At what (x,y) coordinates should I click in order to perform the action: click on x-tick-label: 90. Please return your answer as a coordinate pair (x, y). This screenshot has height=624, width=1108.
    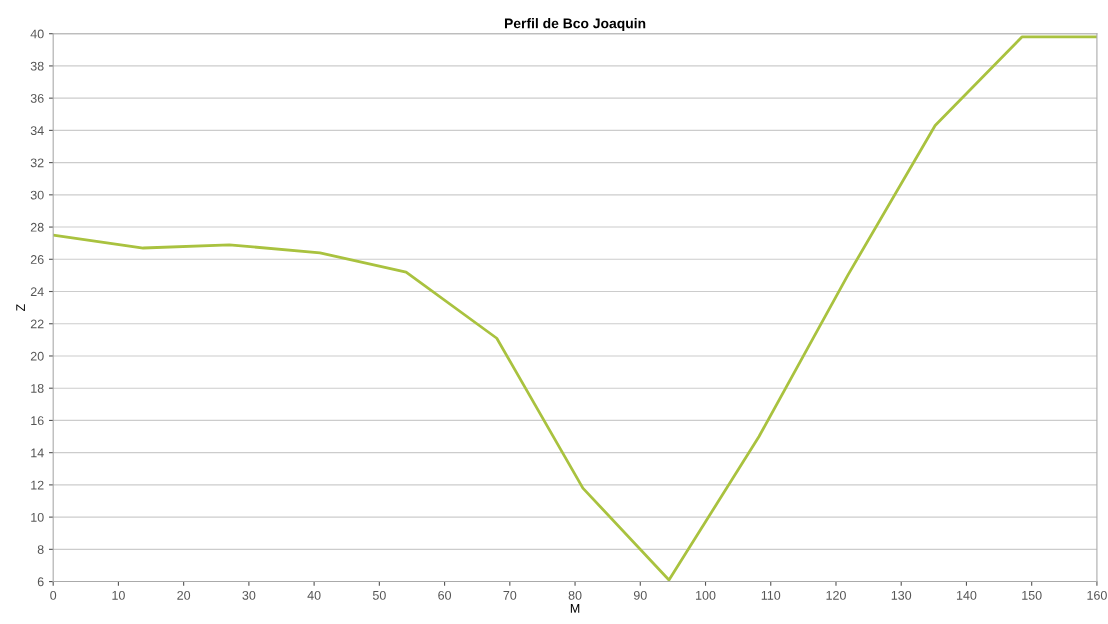
    Looking at the image, I should click on (640, 595).